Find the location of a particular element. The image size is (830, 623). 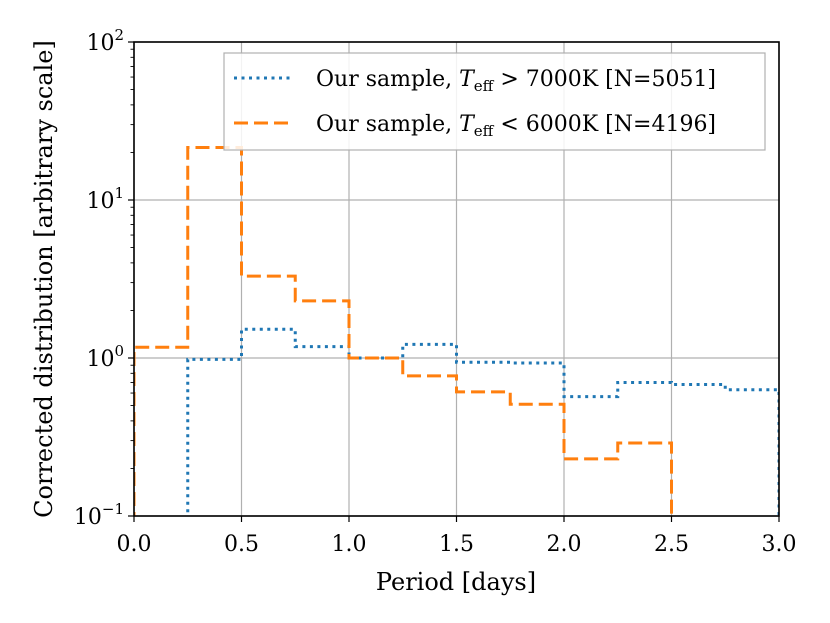

x-tick-label-3: 1.5 is located at coordinates (456, 544).